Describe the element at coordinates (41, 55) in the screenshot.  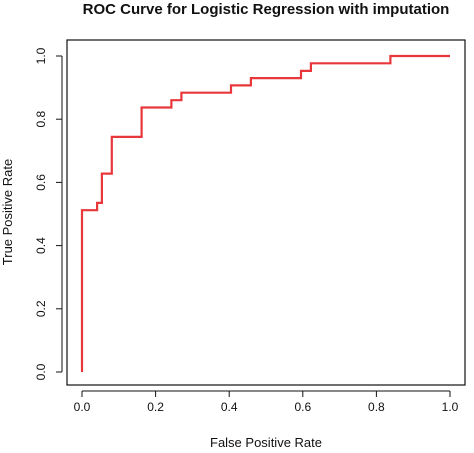
I see `y-tick-label: 1.0` at that location.